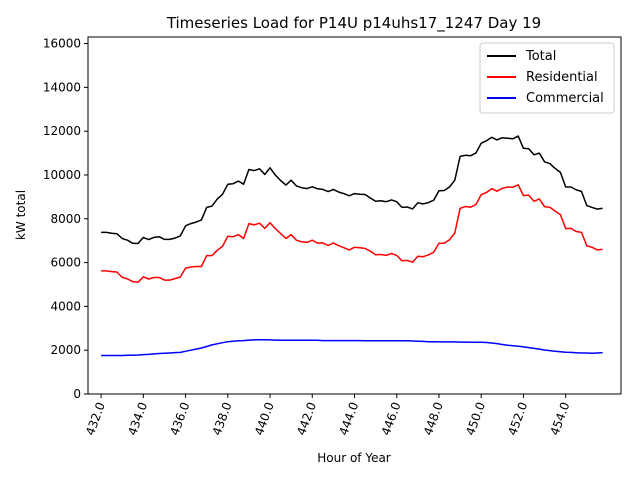 This screenshot has height=480, width=640. Describe the element at coordinates (77, 394) in the screenshot. I see `y-tick-label: 0` at that location.